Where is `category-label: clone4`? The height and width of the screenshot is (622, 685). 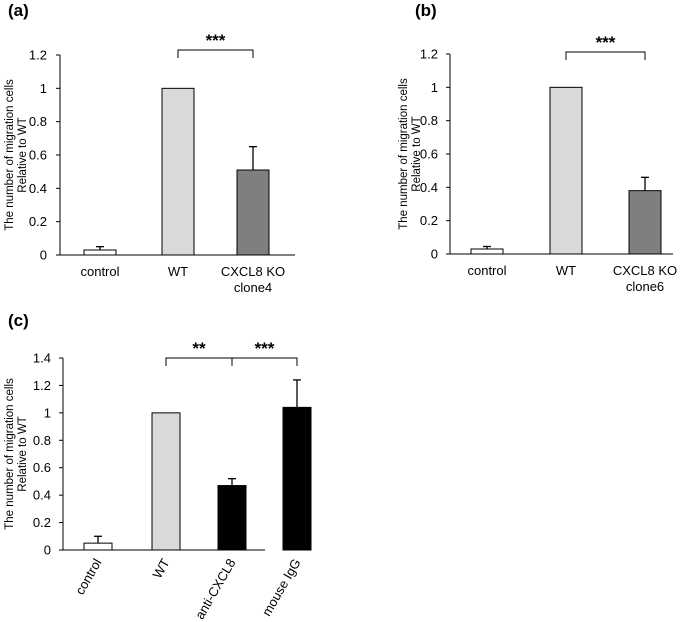 category-label: clone4 is located at coordinates (253, 287).